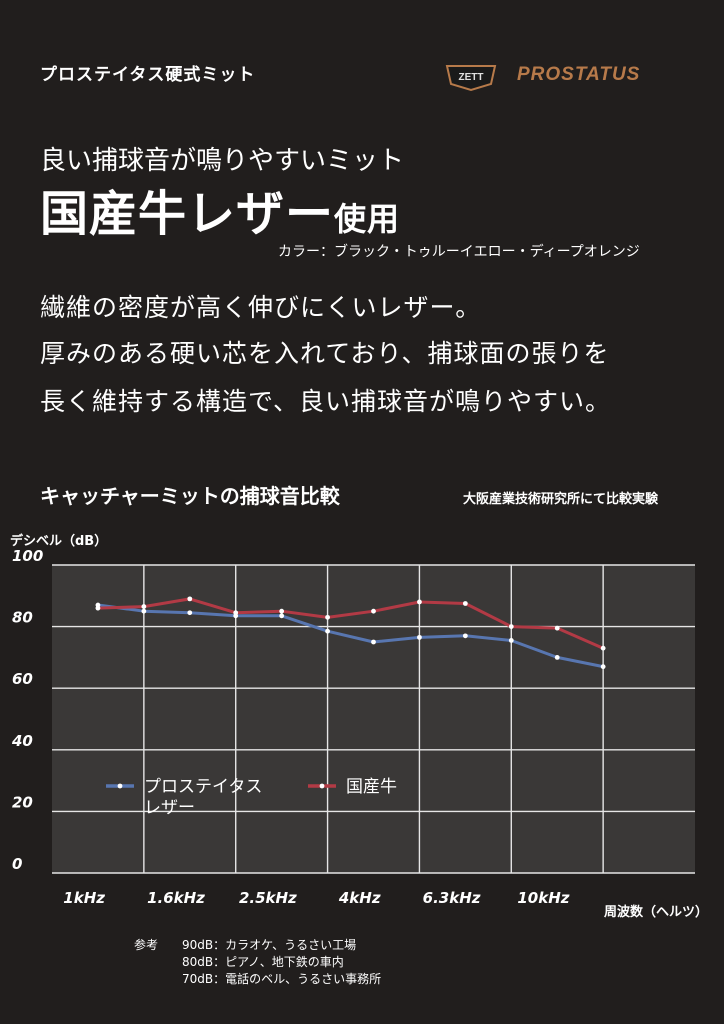 This screenshot has height=1024, width=724. I want to click on reference-line-3: 70dB：電話のベル、うるさい事務所, so click(282, 979).